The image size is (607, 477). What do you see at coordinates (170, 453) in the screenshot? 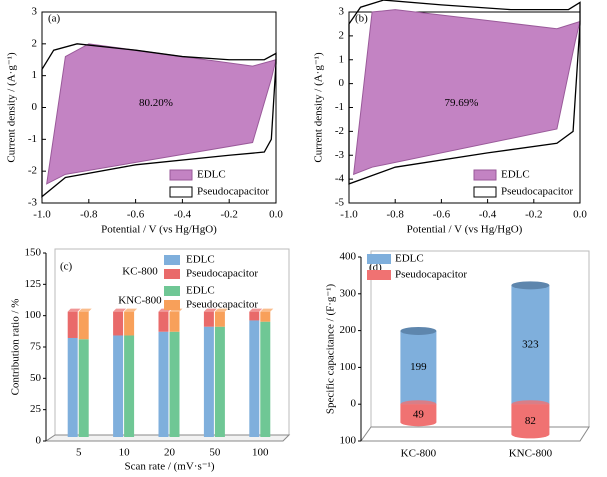
I see `x-tick-label: 20` at bounding box center [170, 453].